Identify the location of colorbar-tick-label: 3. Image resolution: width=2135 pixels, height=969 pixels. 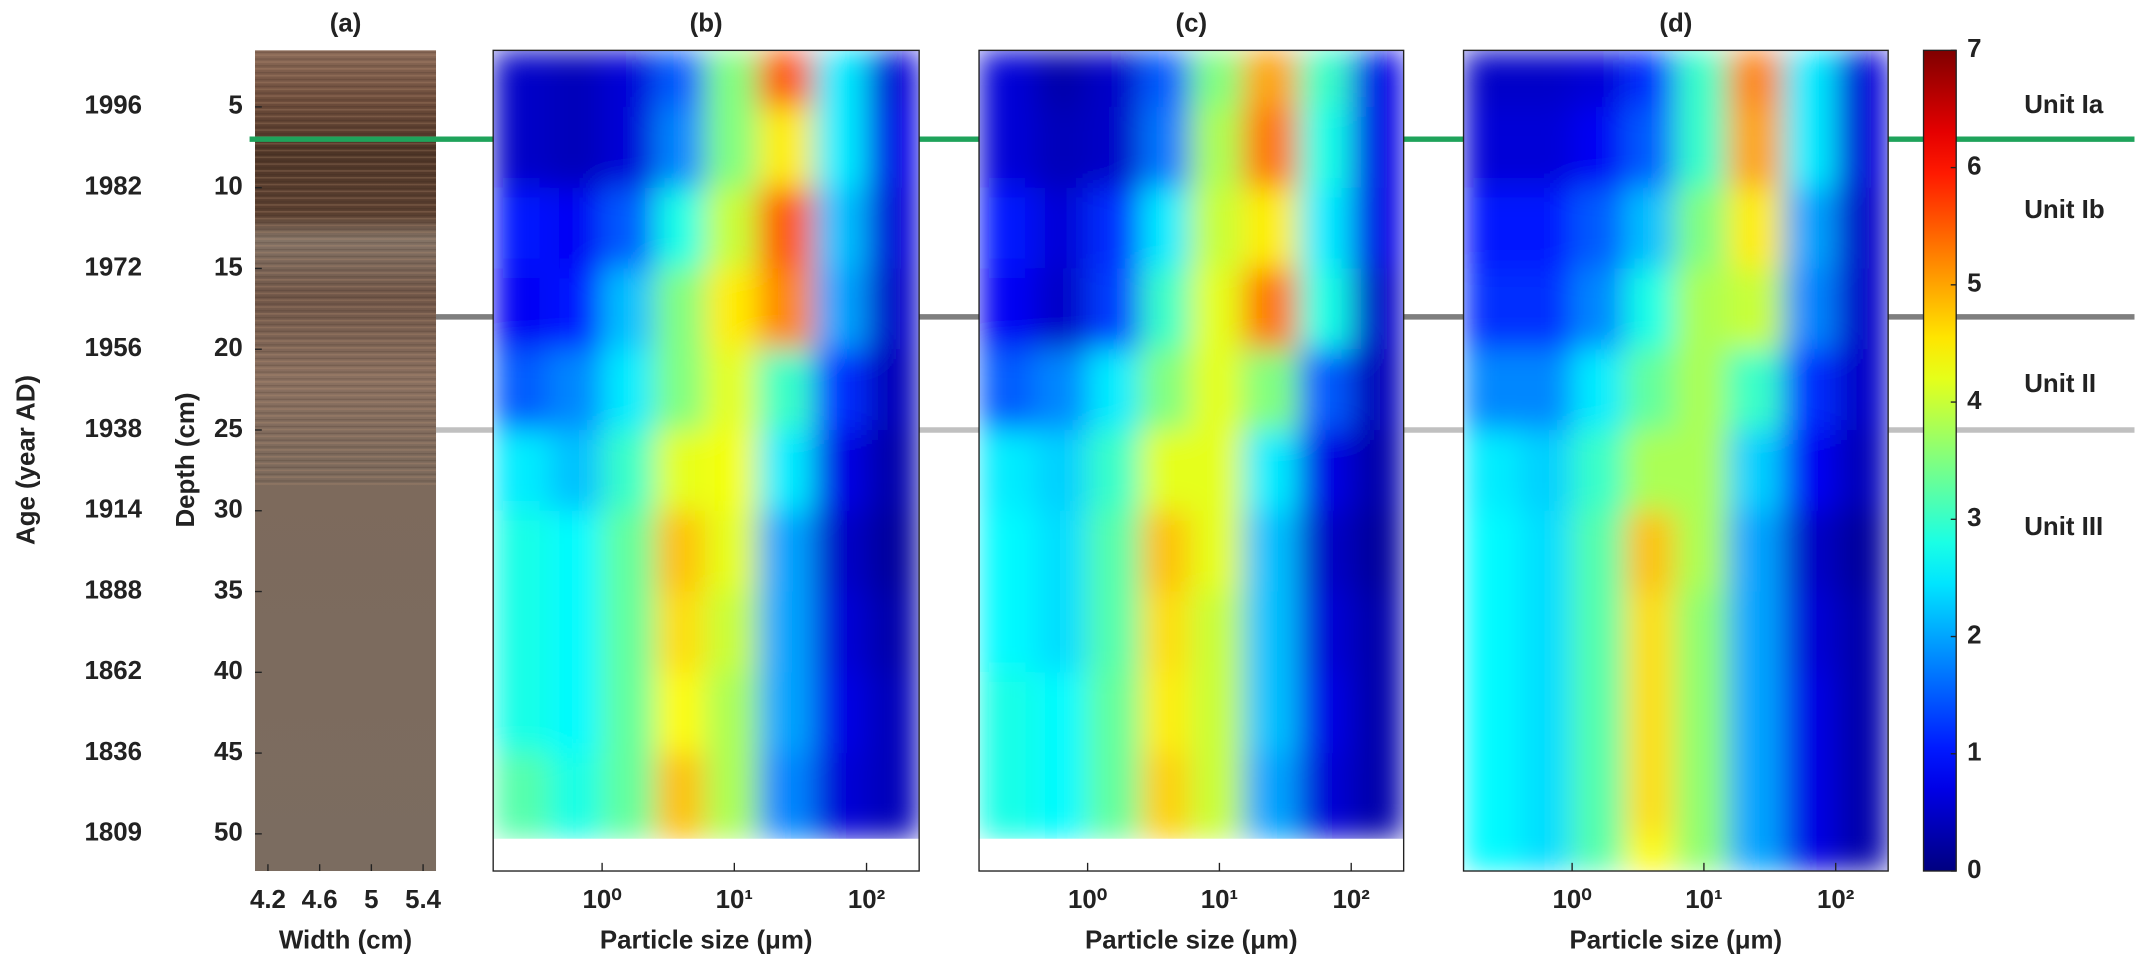
(1974, 518).